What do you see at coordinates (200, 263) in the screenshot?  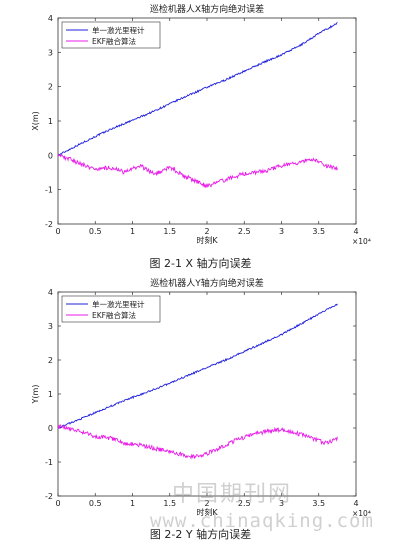 I see `caption-x-error: 图 2-1 X 轴方向误差` at bounding box center [200, 263].